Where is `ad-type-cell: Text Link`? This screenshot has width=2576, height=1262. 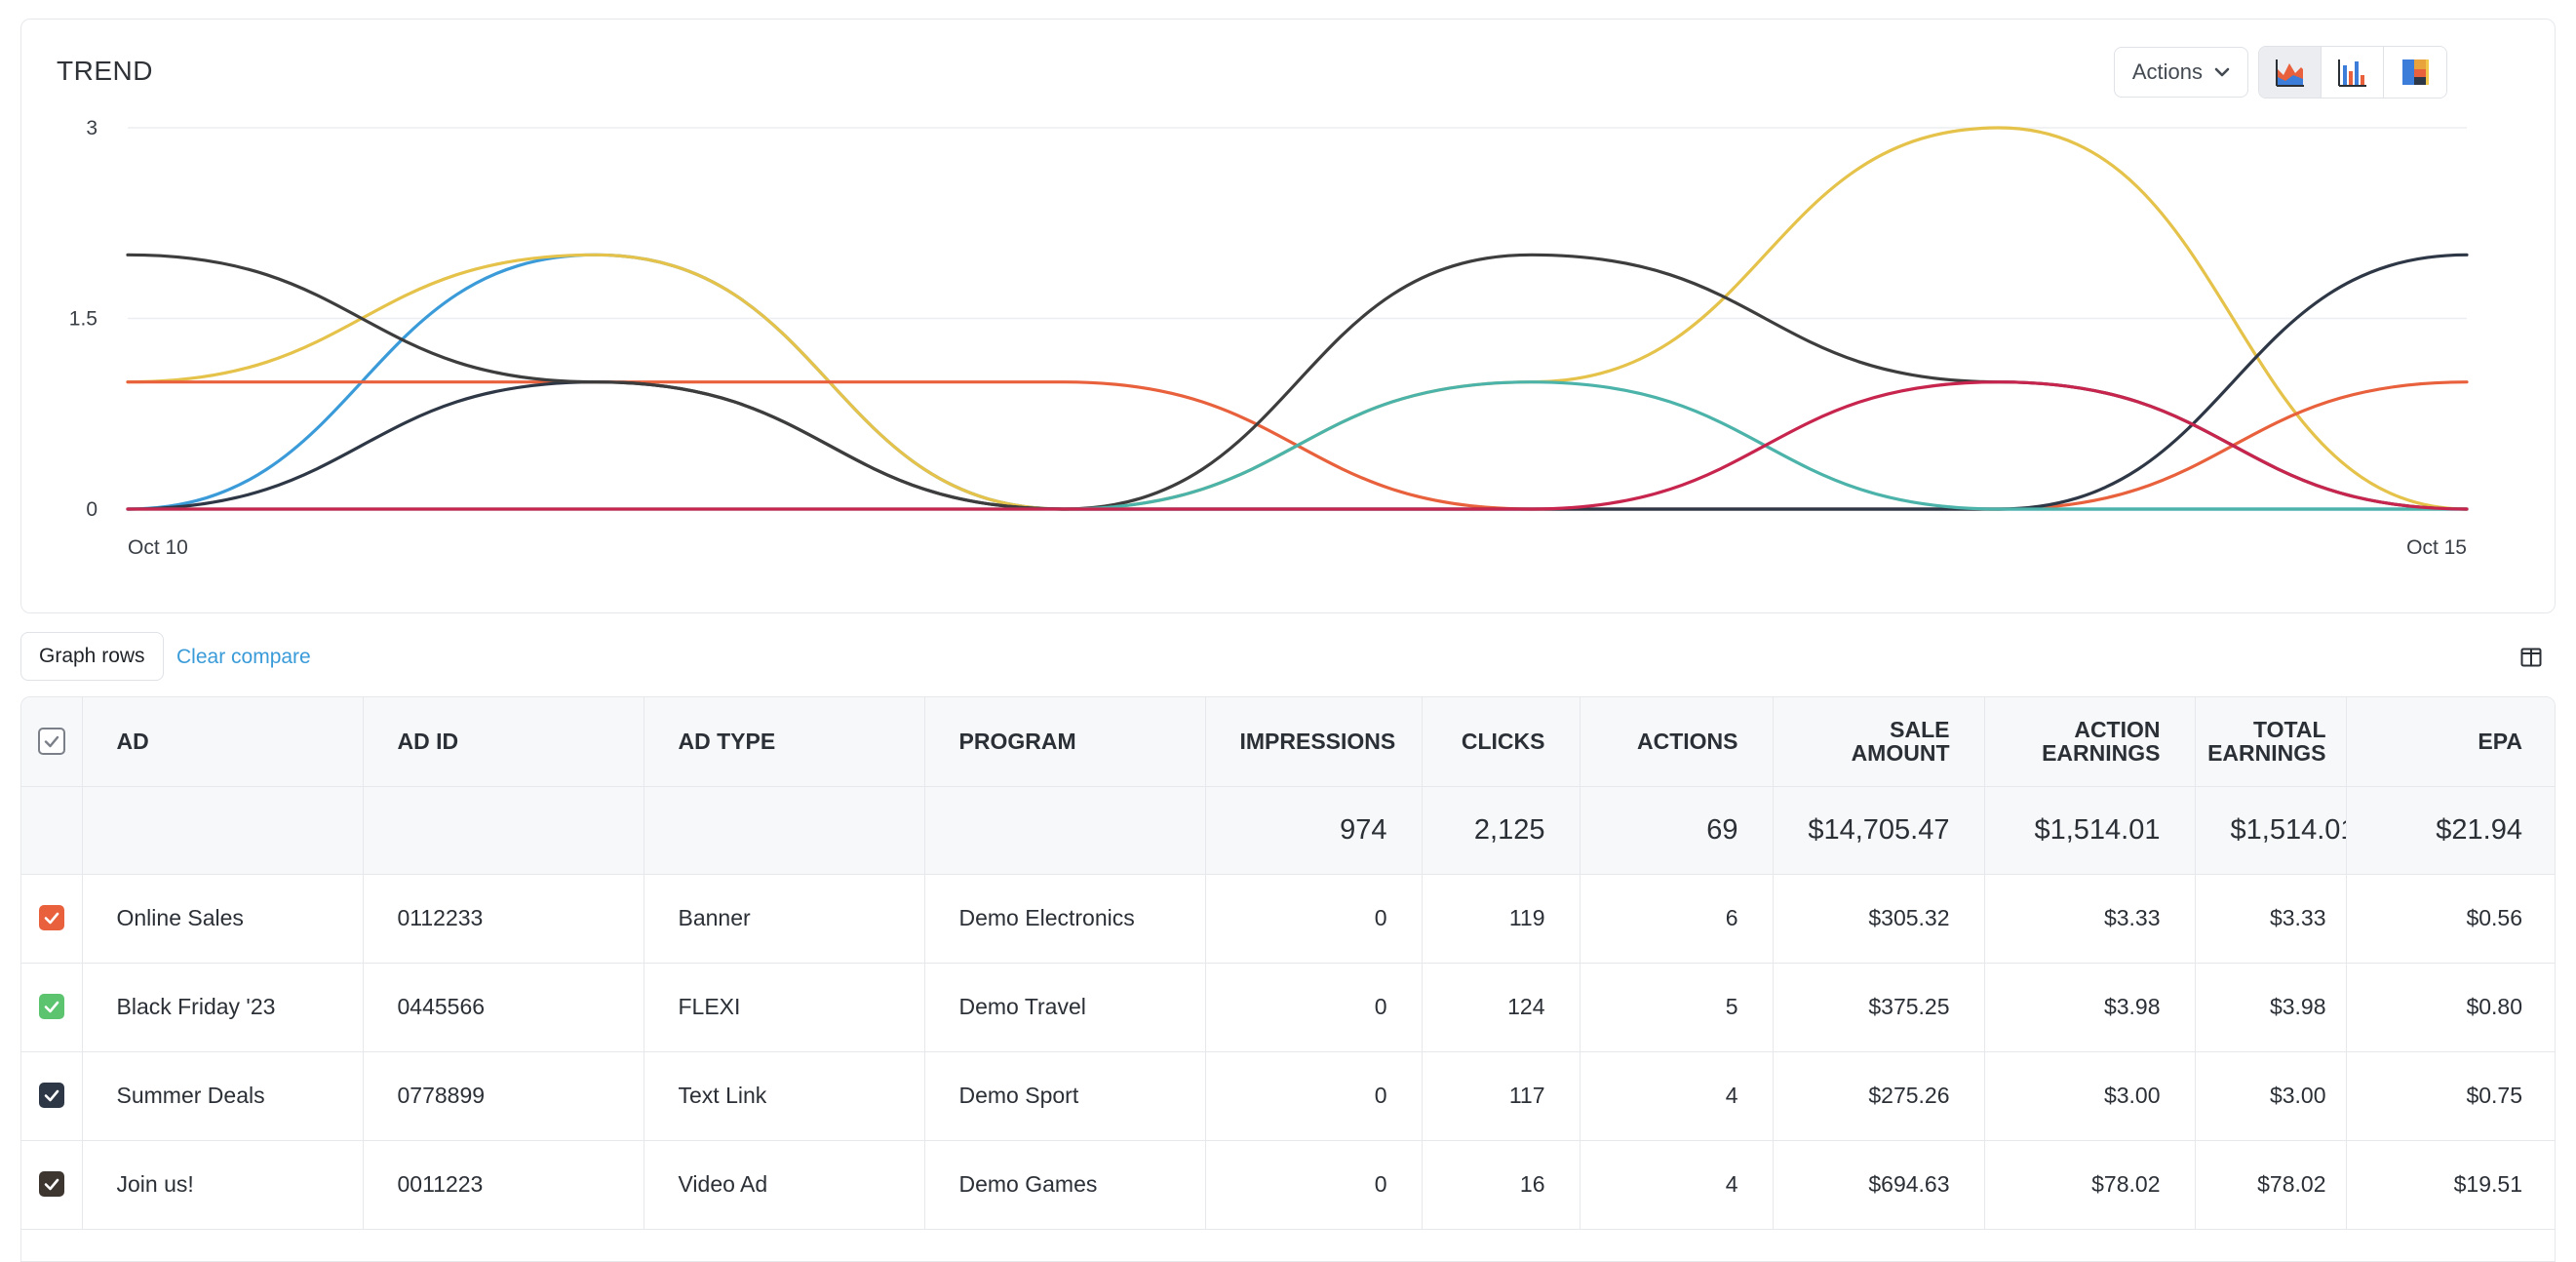
ad-type-cell: Text Link is located at coordinates (784, 1096).